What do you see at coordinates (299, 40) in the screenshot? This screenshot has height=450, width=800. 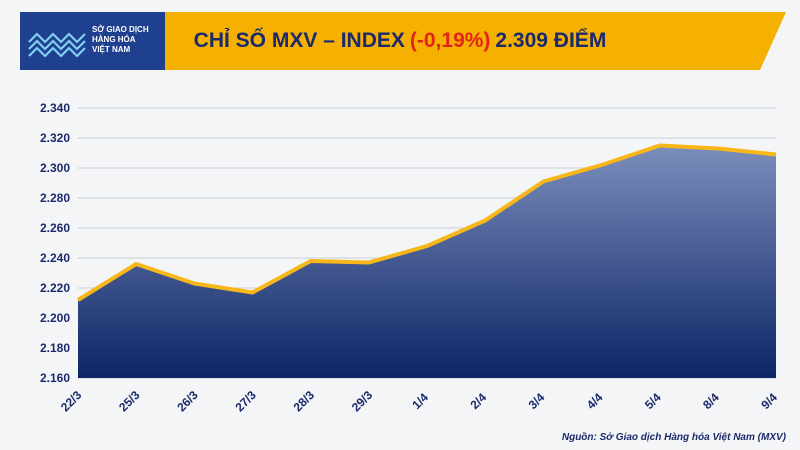 I see `title-prefix: CHỈ SỐ MXV – INDEX` at bounding box center [299, 40].